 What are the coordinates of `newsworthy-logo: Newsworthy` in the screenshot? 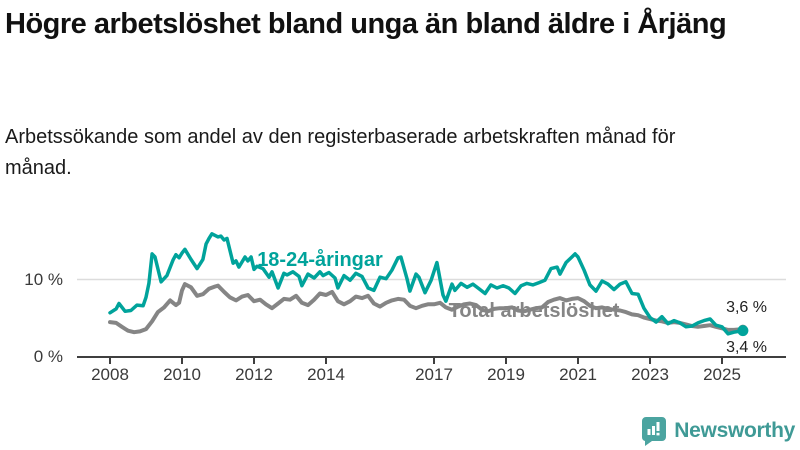 It's located at (718, 431).